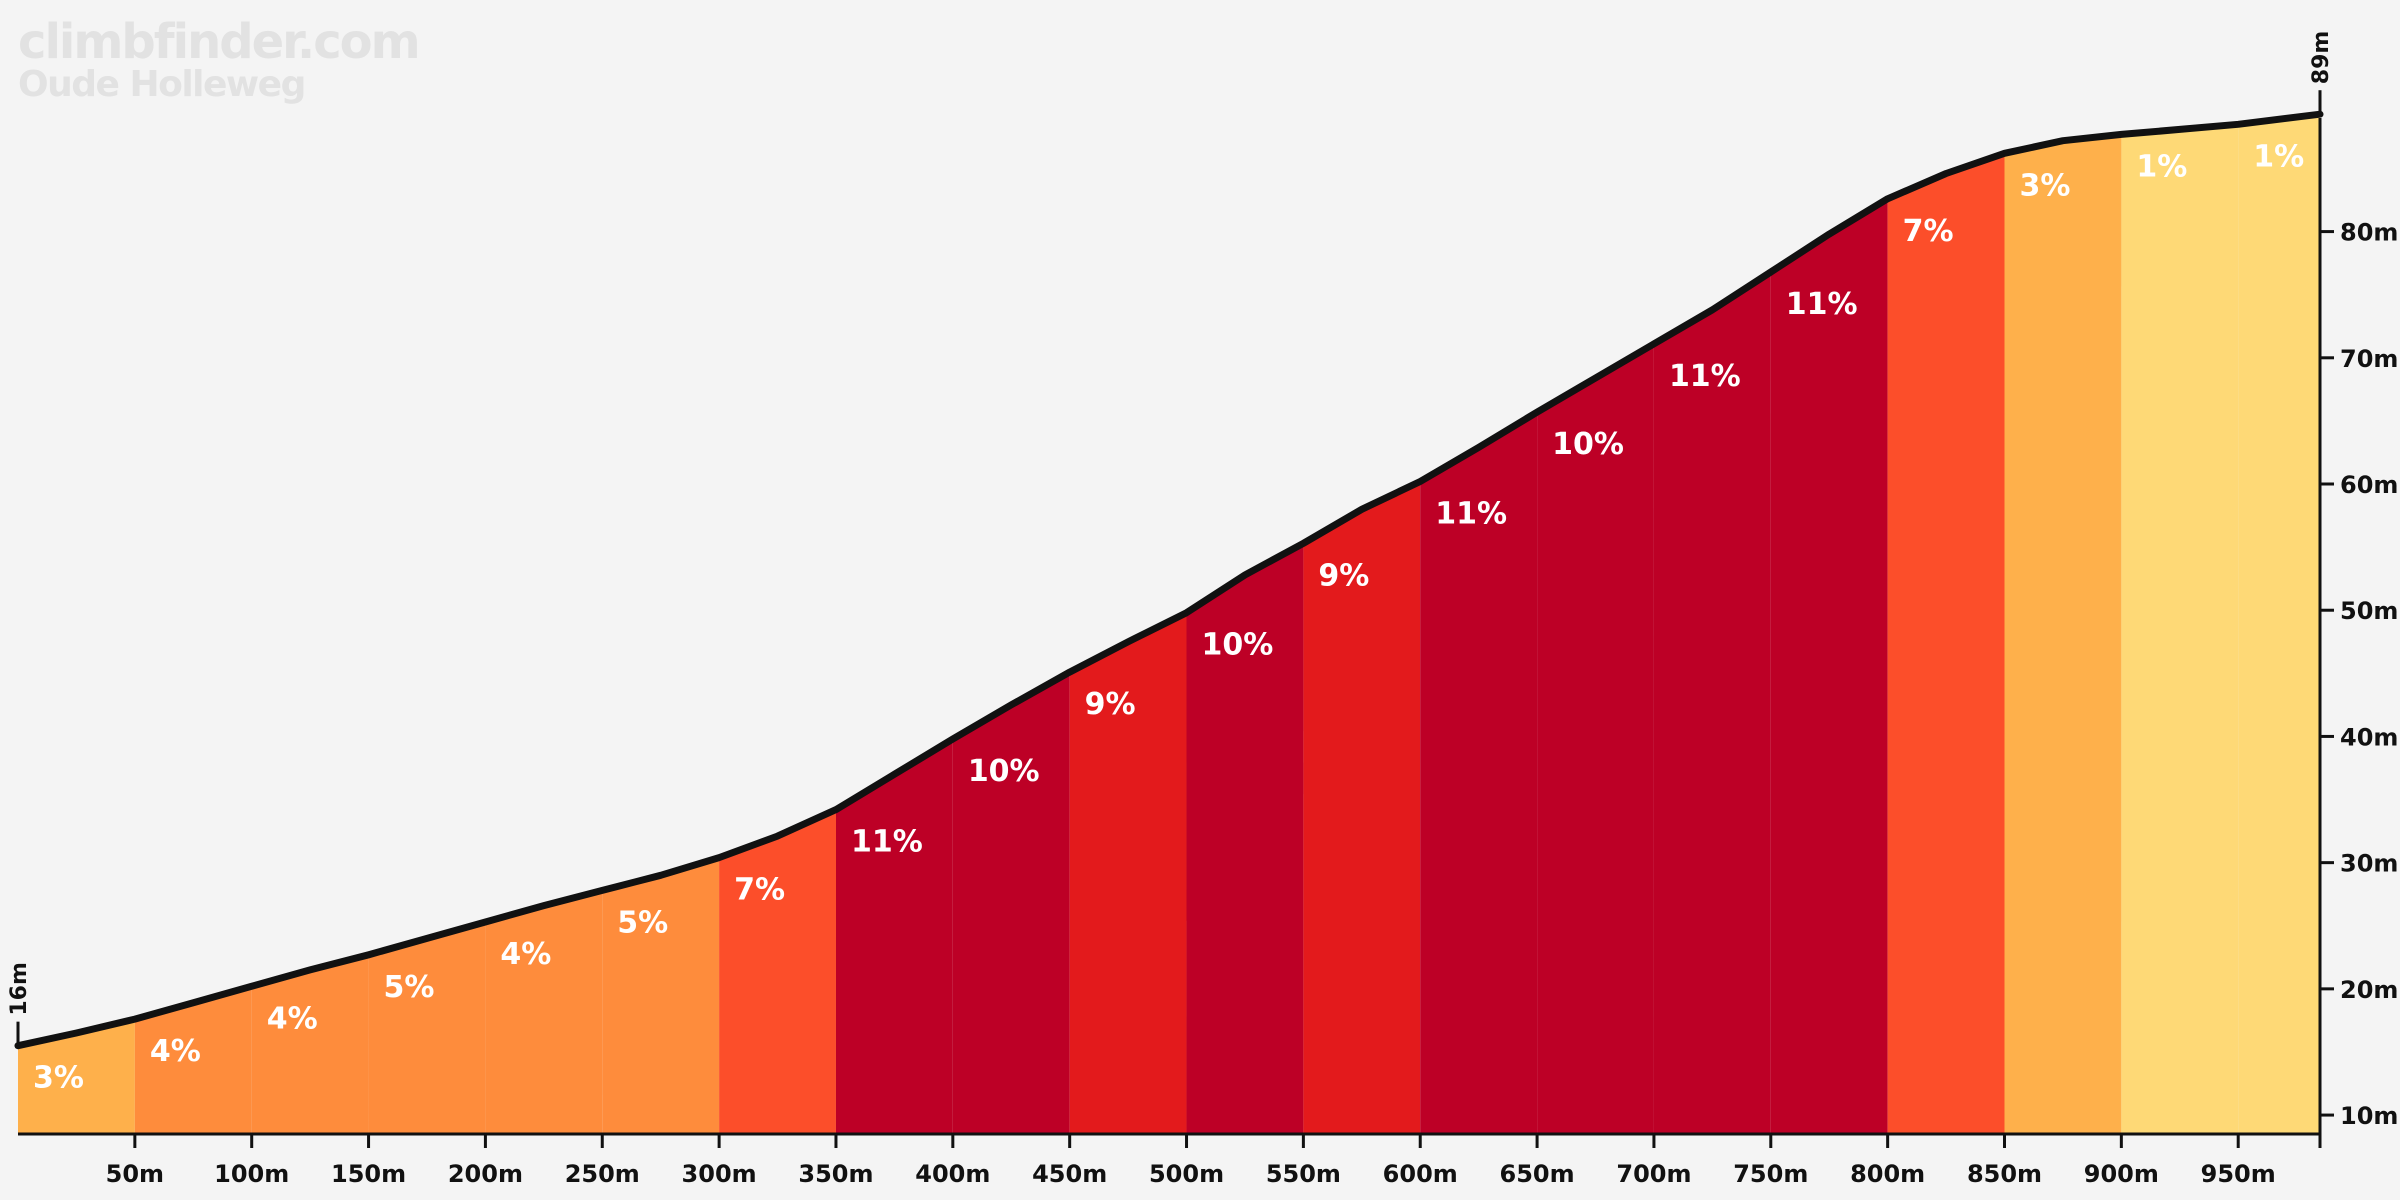 This screenshot has height=1200, width=2400. I want to click on x-tick-label-6: 350m, so click(835, 1174).